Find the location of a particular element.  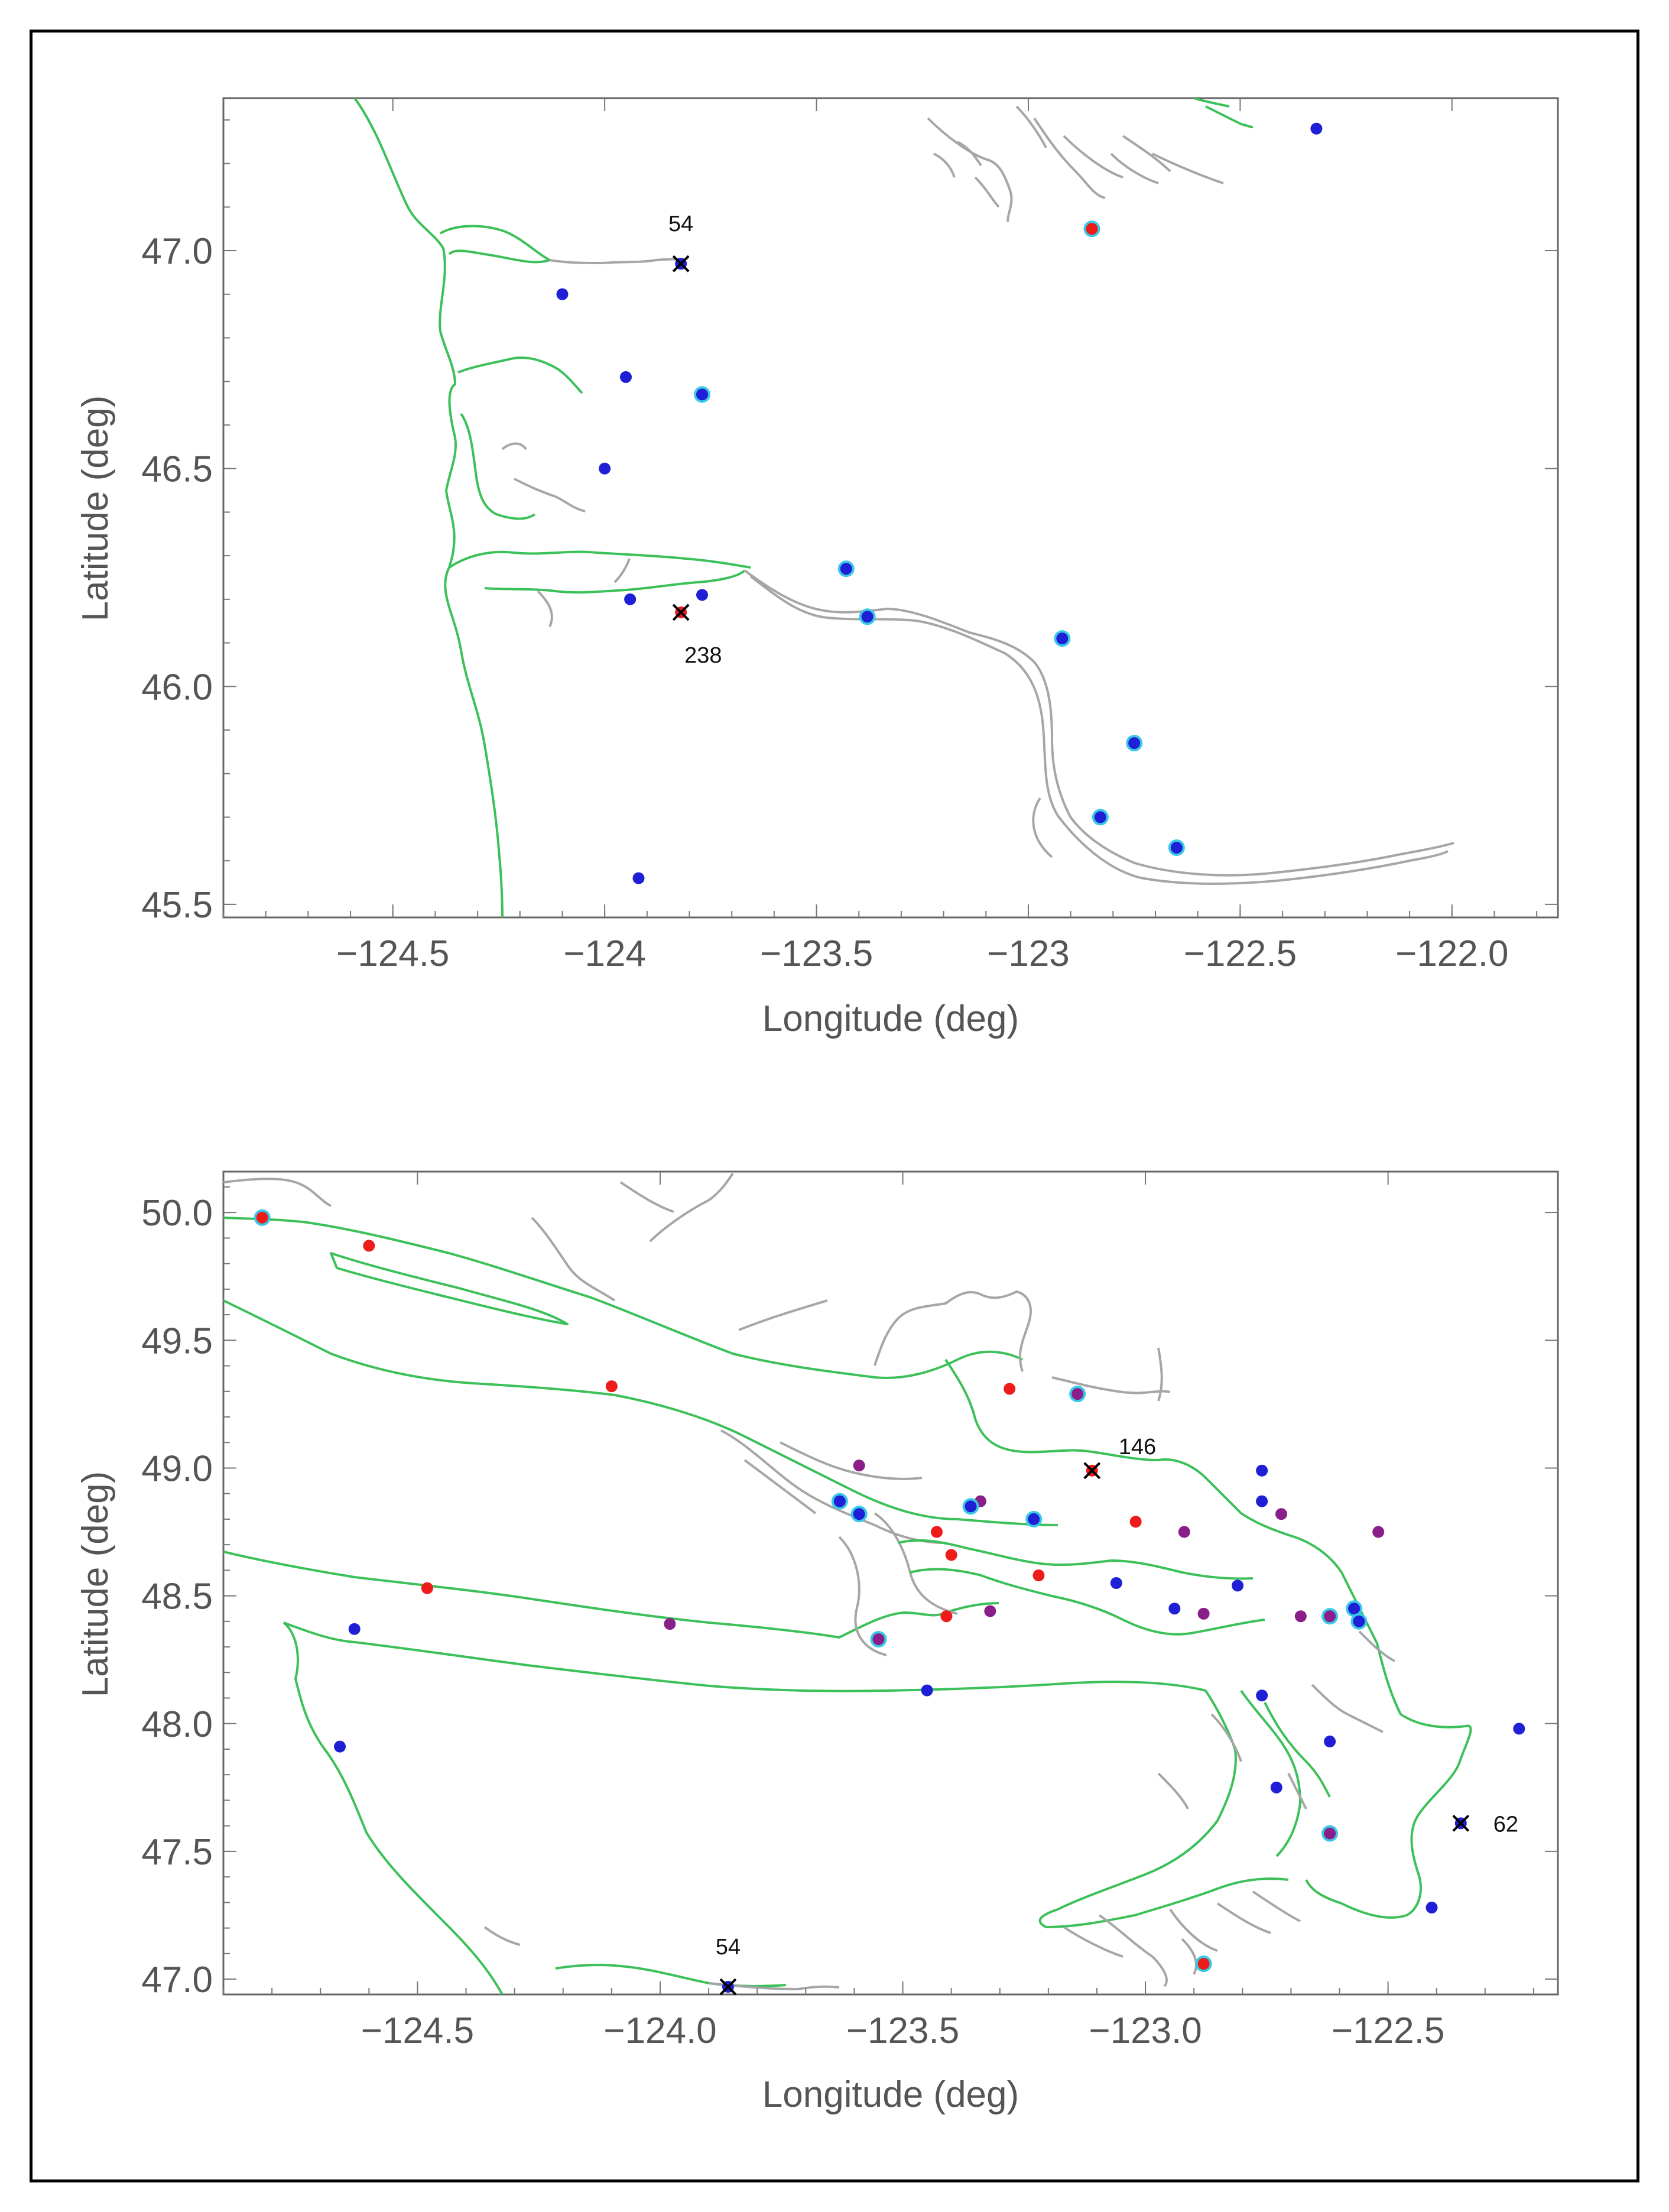

bottom-shore-howe-sound is located at coordinates (1022, 1346).